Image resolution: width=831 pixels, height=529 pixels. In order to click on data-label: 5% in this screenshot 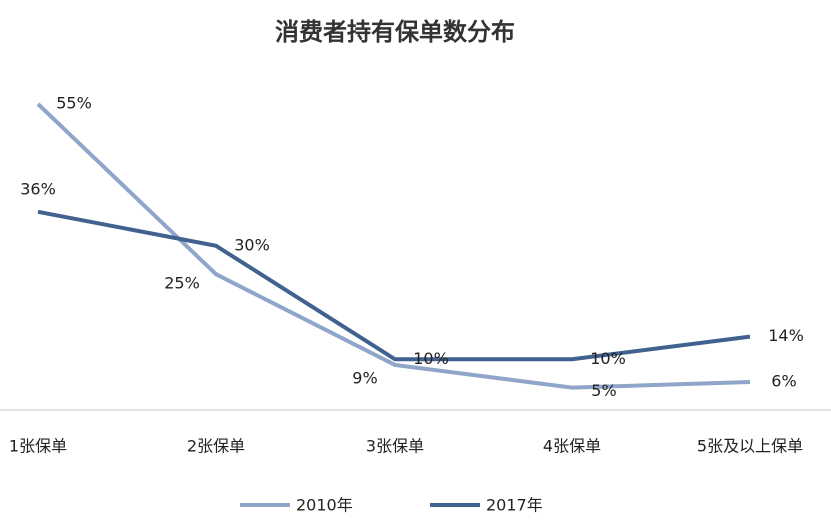, I will do `click(603, 390)`.